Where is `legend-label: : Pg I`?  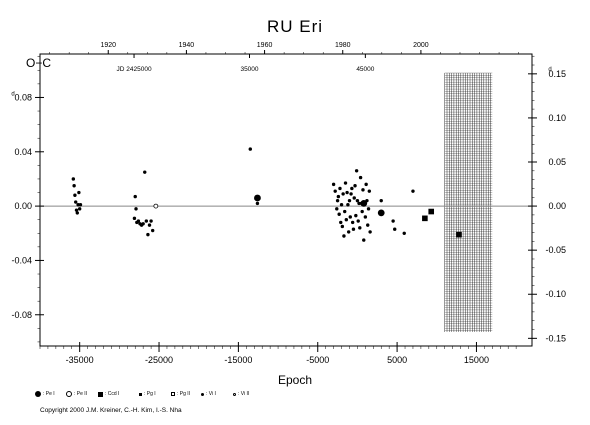
legend-label: : Pg I is located at coordinates (150, 394).